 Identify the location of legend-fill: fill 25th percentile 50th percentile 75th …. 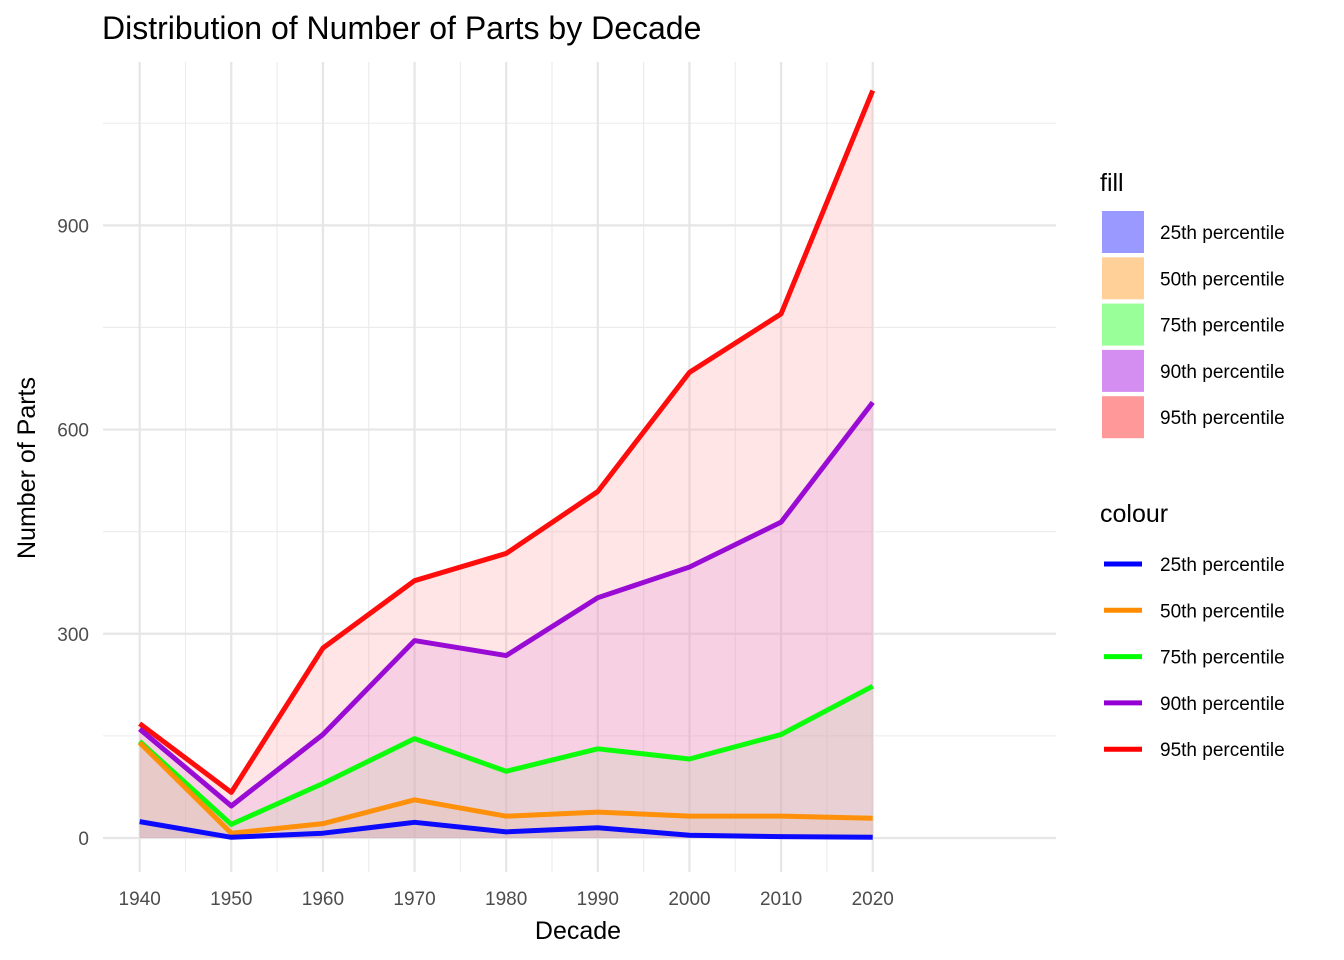
(1192, 304).